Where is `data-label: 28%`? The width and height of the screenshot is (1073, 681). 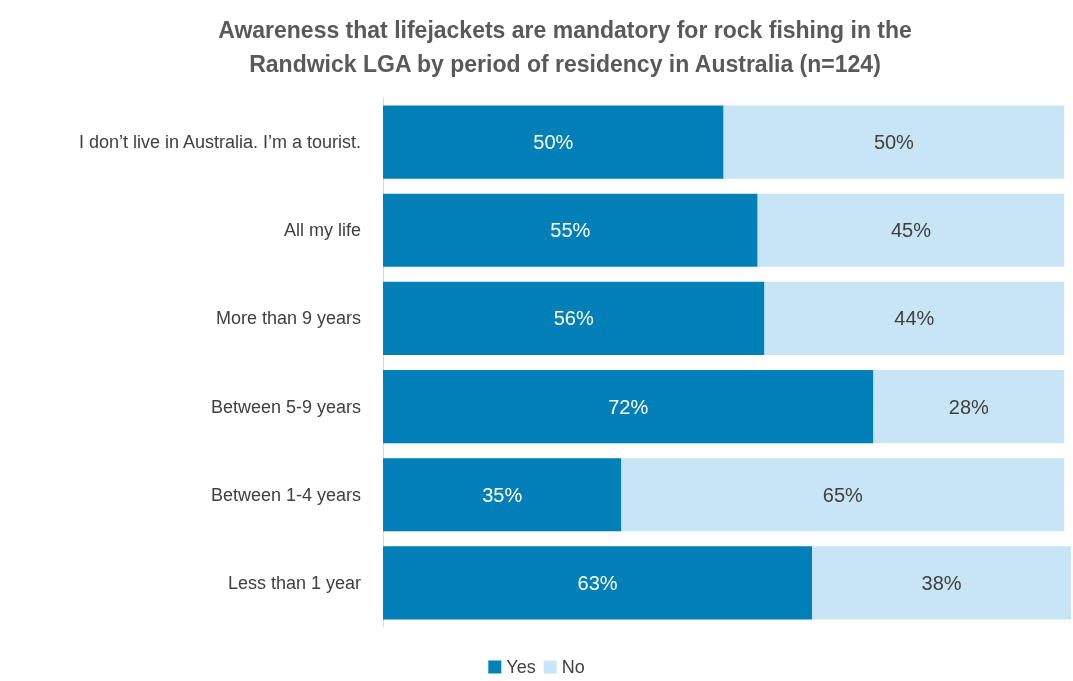 data-label: 28% is located at coordinates (969, 406).